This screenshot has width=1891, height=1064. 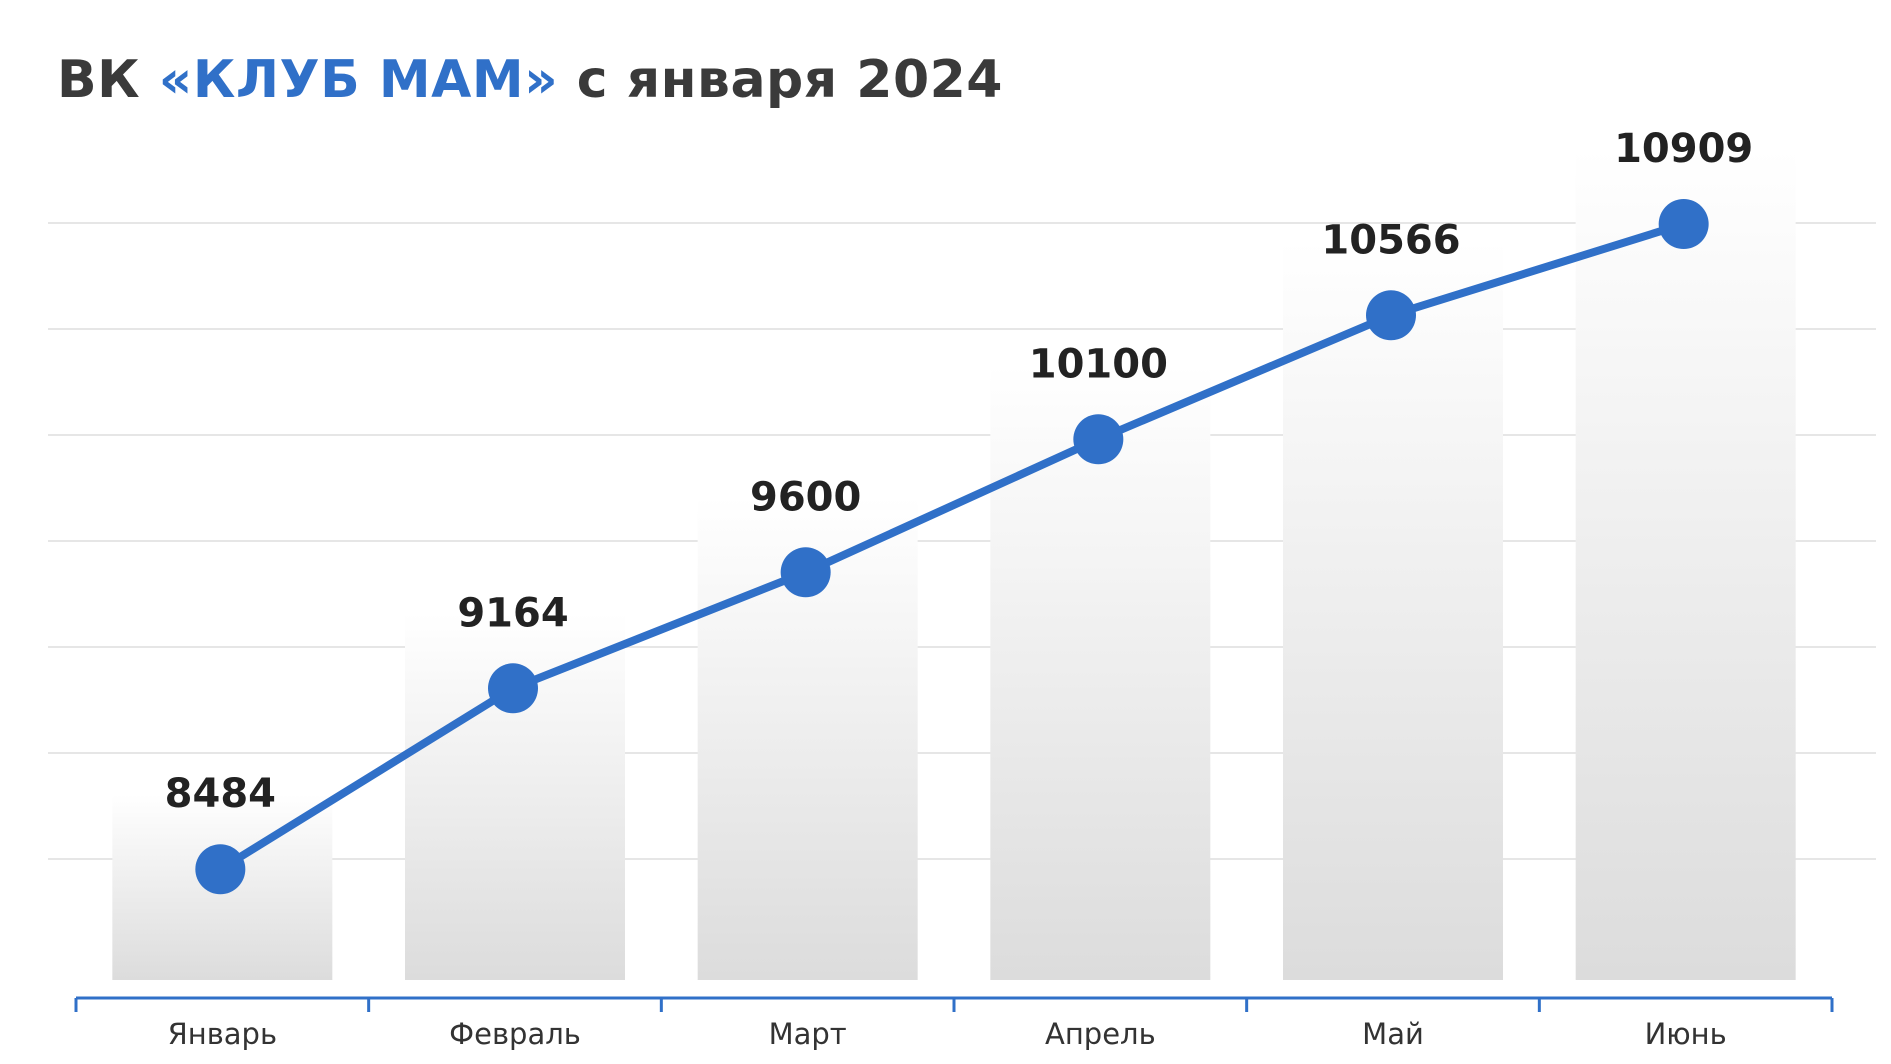 I want to click on data-label: 10909, so click(x=1683, y=149).